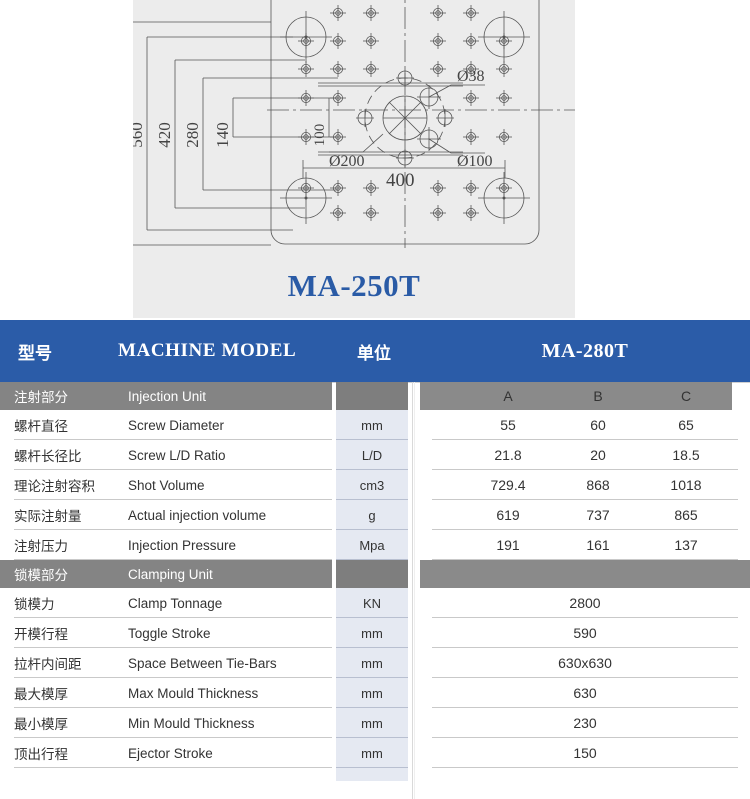 This screenshot has width=750, height=799. Describe the element at coordinates (193, 693) in the screenshot. I see `row-label-en: Max Mould Thickness` at that location.